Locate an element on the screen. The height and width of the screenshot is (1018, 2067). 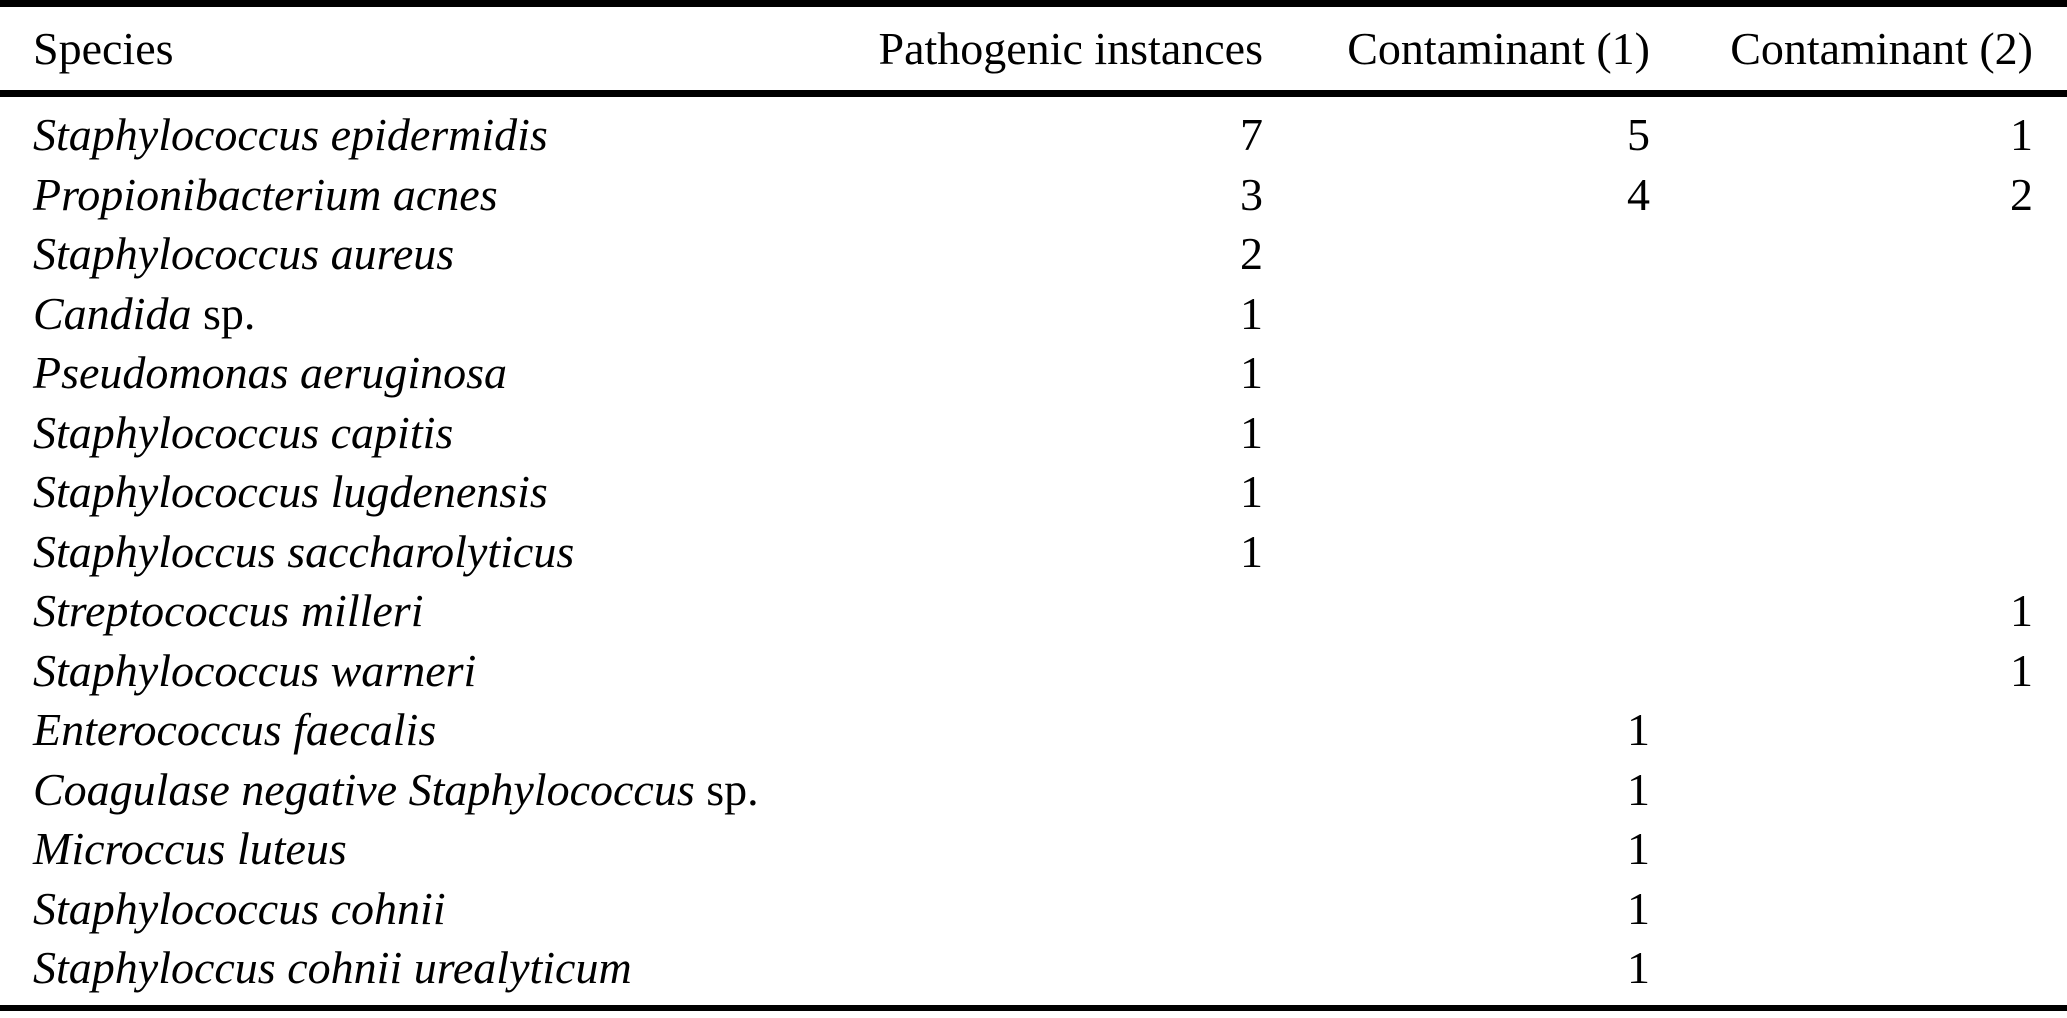
species-name: Pseudomonas aeruginosa is located at coordinates (410, 373).